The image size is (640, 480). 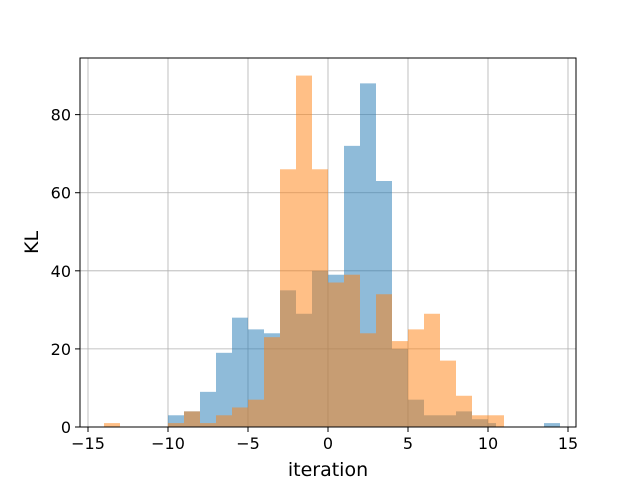 I want to click on x-tick-label: 5, so click(x=408, y=443).